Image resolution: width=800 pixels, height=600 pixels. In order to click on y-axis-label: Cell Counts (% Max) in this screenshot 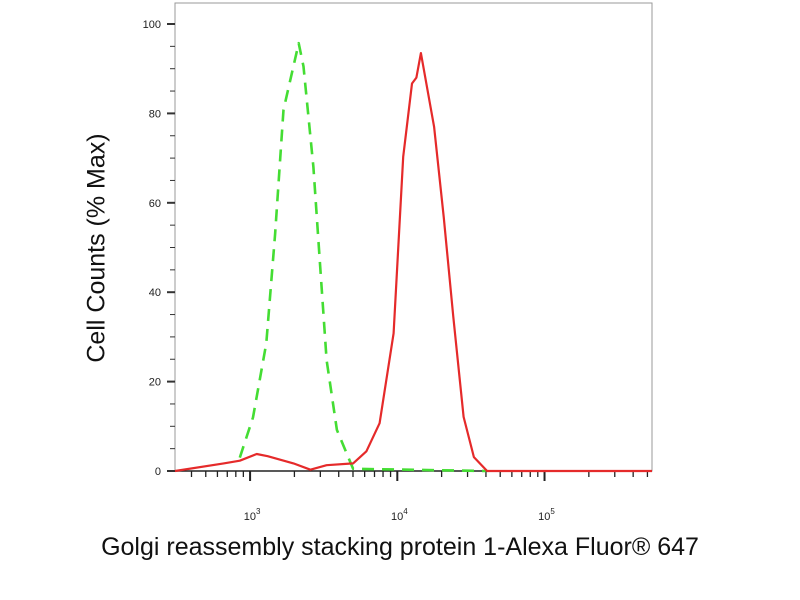, I will do `click(96, 248)`.